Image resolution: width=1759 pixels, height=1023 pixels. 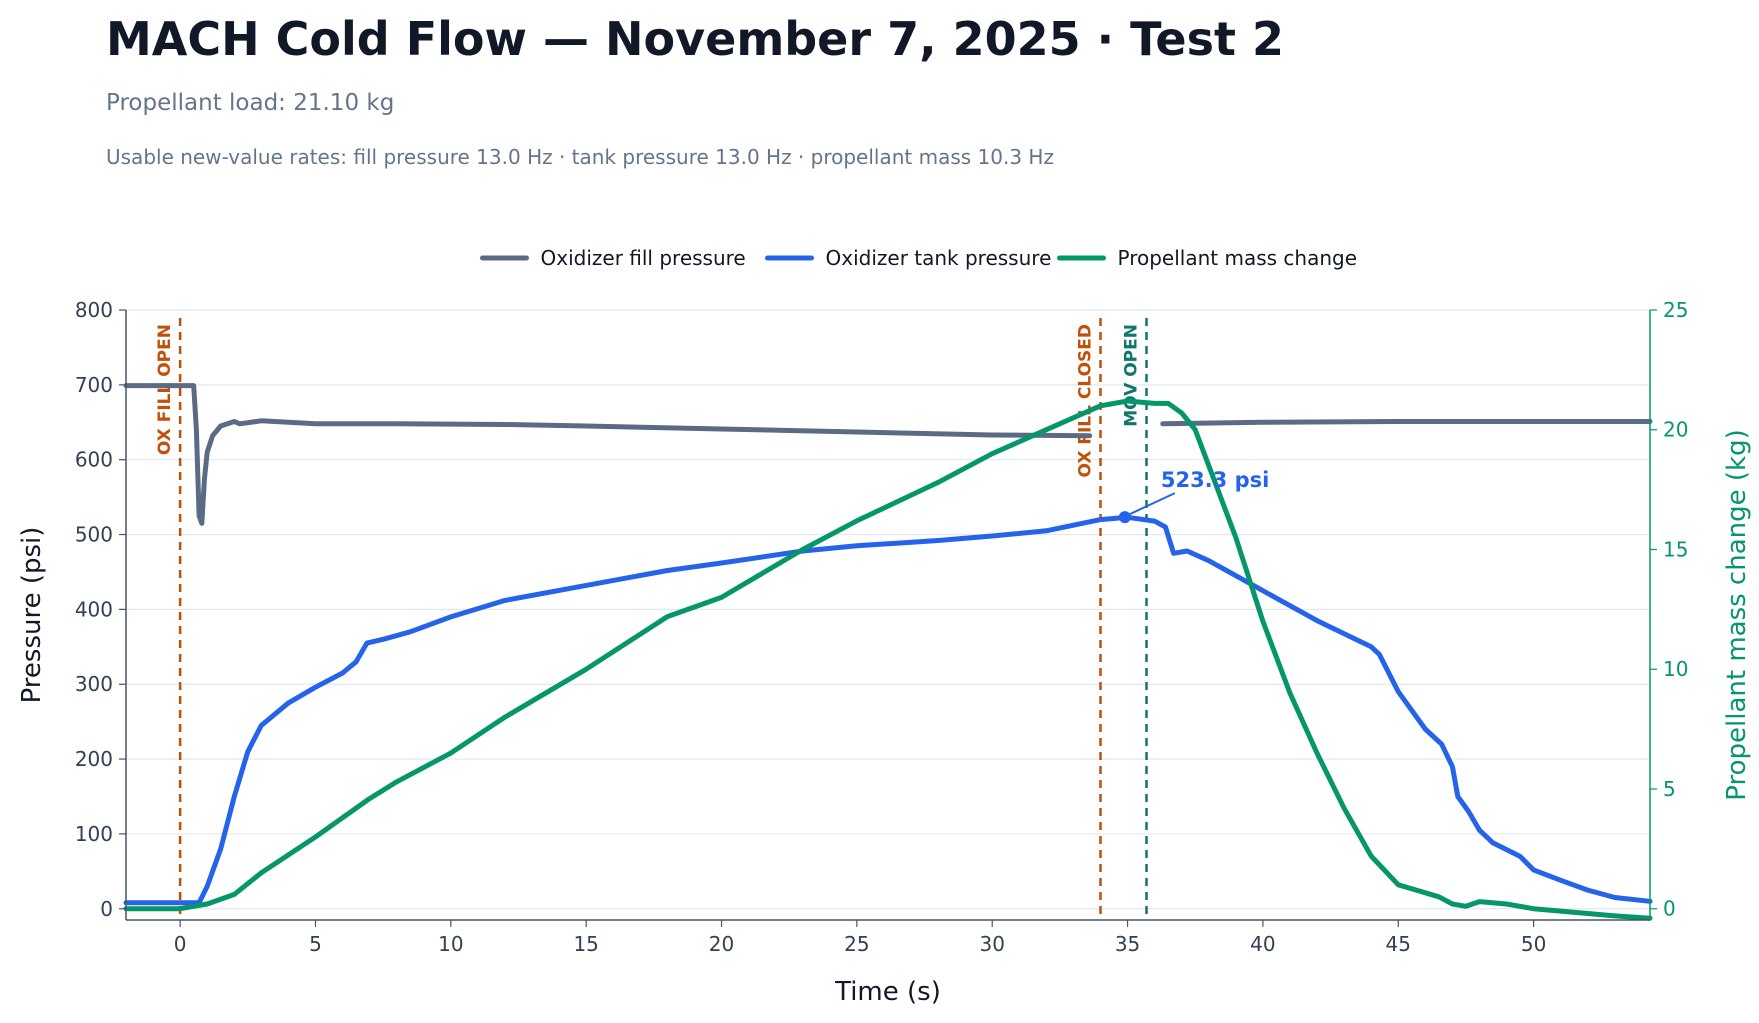 What do you see at coordinates (94, 684) in the screenshot?
I see `y-tick-label: 300` at bounding box center [94, 684].